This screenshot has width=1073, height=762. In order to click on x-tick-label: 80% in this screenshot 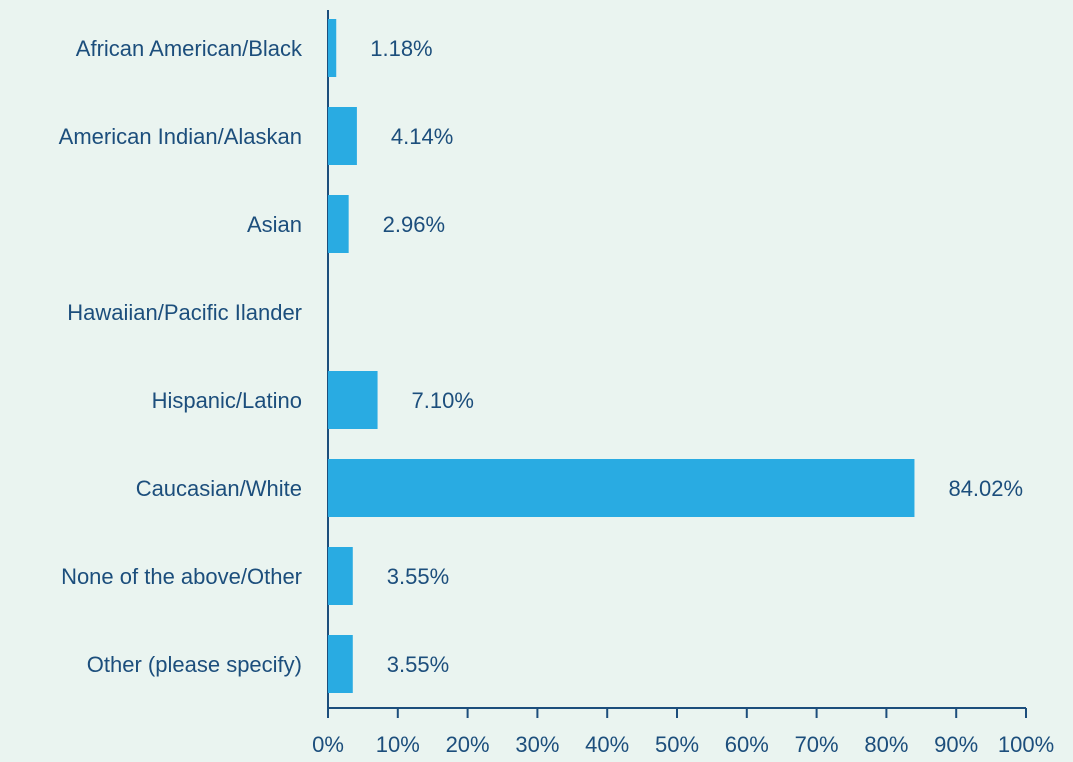, I will do `click(886, 744)`.